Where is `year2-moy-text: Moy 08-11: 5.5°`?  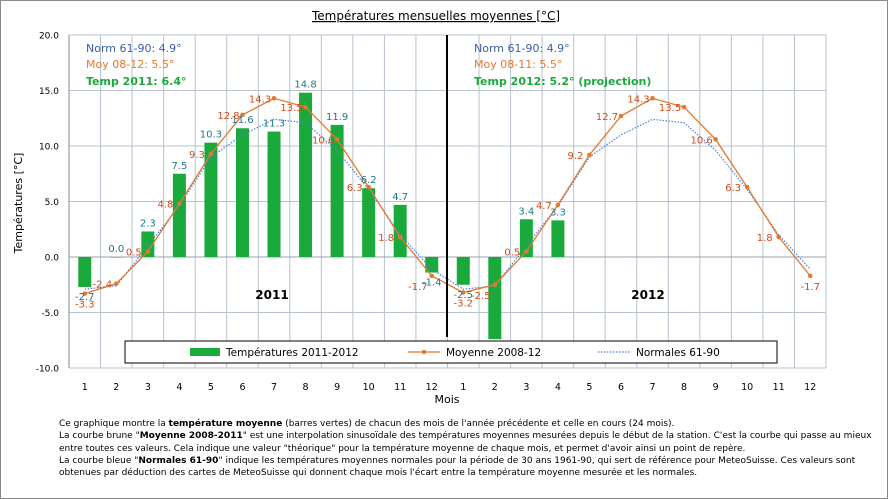 year2-moy-text: Moy 08-11: 5.5° is located at coordinates (518, 64).